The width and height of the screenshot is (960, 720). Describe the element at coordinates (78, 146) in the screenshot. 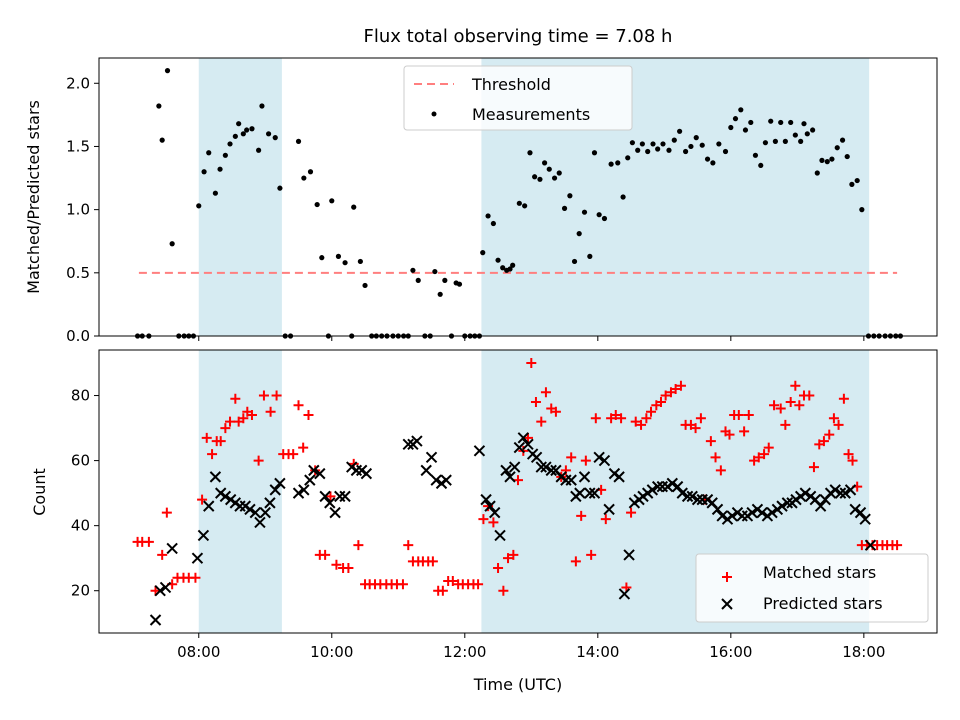

I see `ratio-y-tick-label-3: 1.5` at that location.